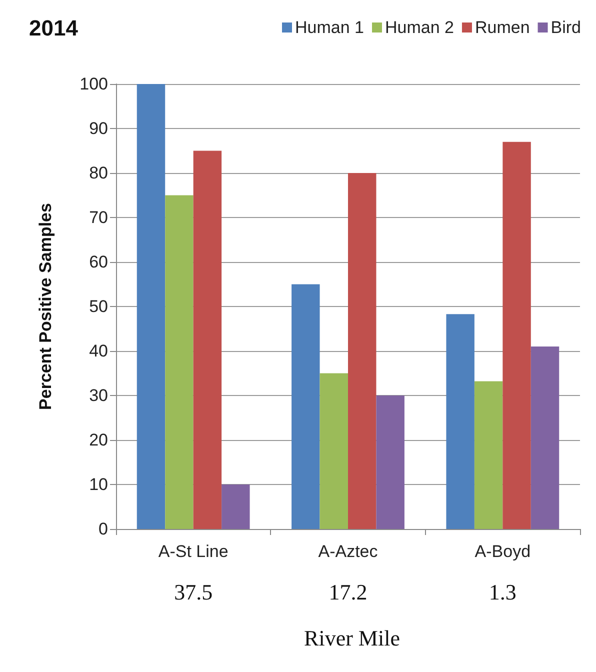  Describe the element at coordinates (348, 551) in the screenshot. I see `x-tick-label: A-Aztec` at that location.